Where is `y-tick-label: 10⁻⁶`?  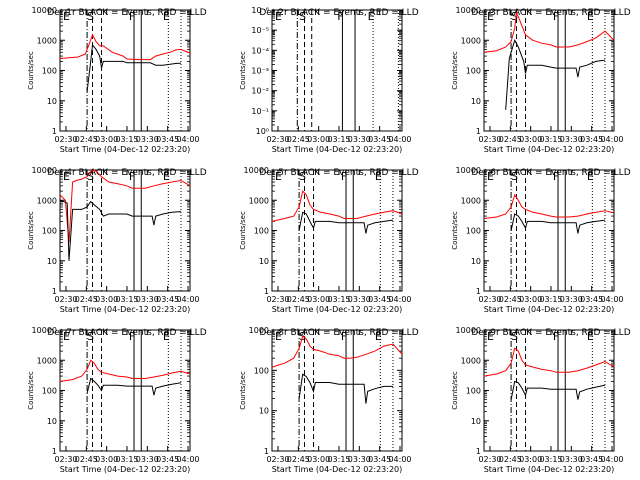 y-tick-label: 10⁻⁶ is located at coordinates (260, 10).